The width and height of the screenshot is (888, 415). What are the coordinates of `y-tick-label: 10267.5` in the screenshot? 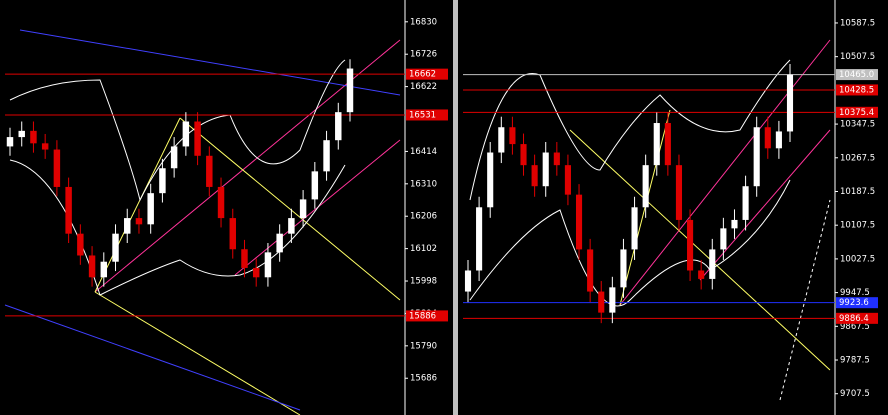 It's located at (857, 158).